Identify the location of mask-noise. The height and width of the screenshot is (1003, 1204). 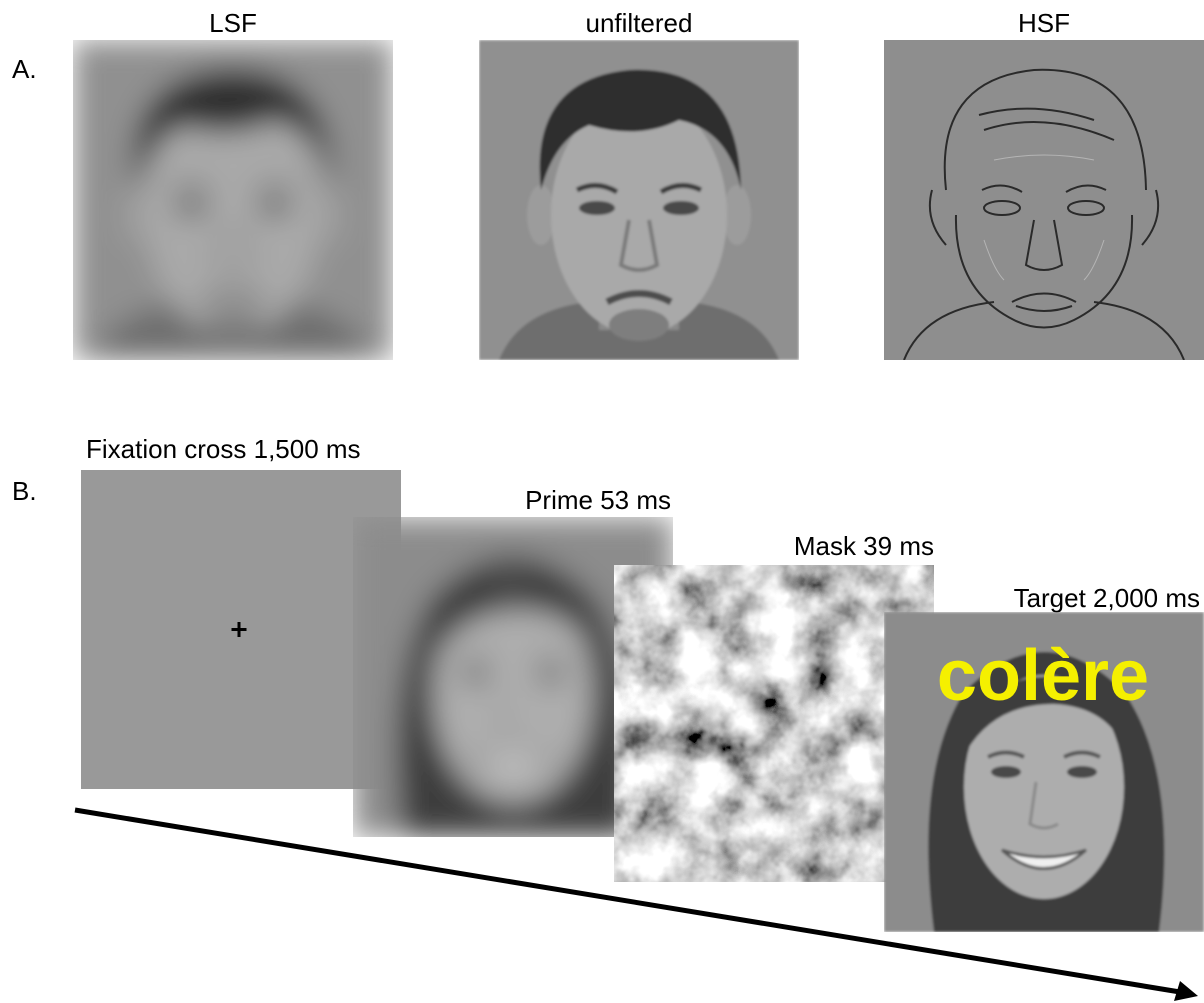
(774, 723).